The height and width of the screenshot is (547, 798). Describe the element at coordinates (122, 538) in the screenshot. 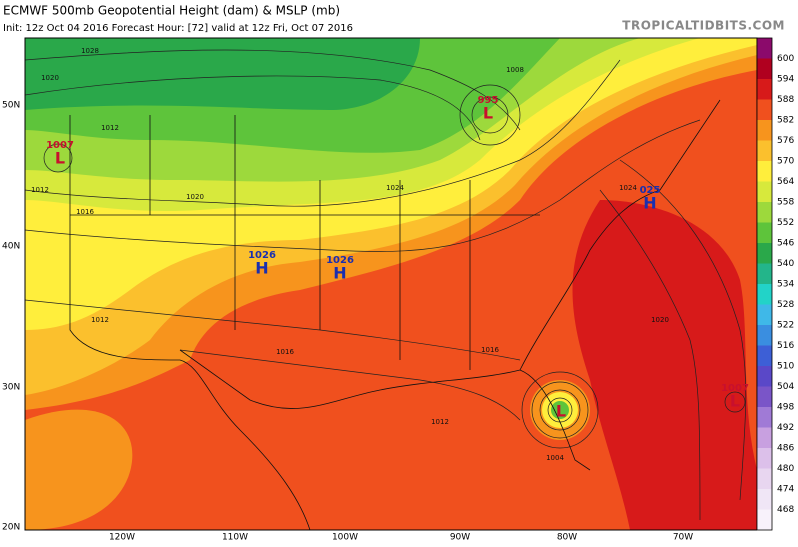

I see `longitude-label: 120W` at that location.